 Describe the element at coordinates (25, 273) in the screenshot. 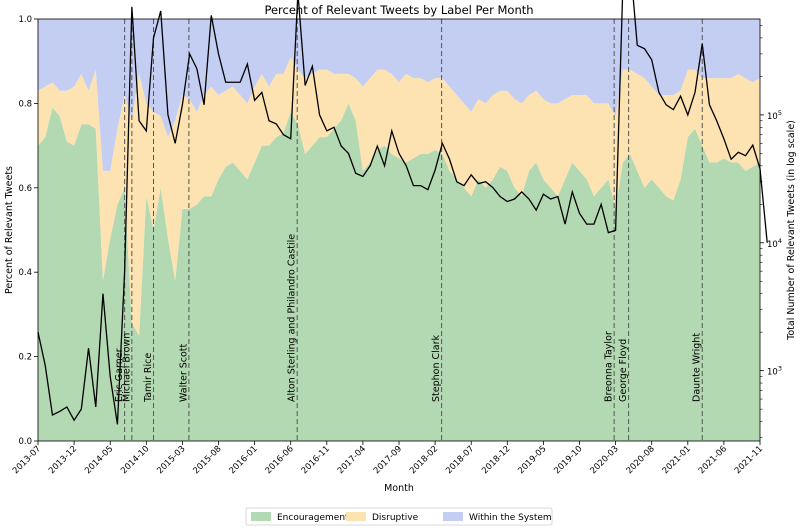

I see `y-tick-label: 0.4` at that location.